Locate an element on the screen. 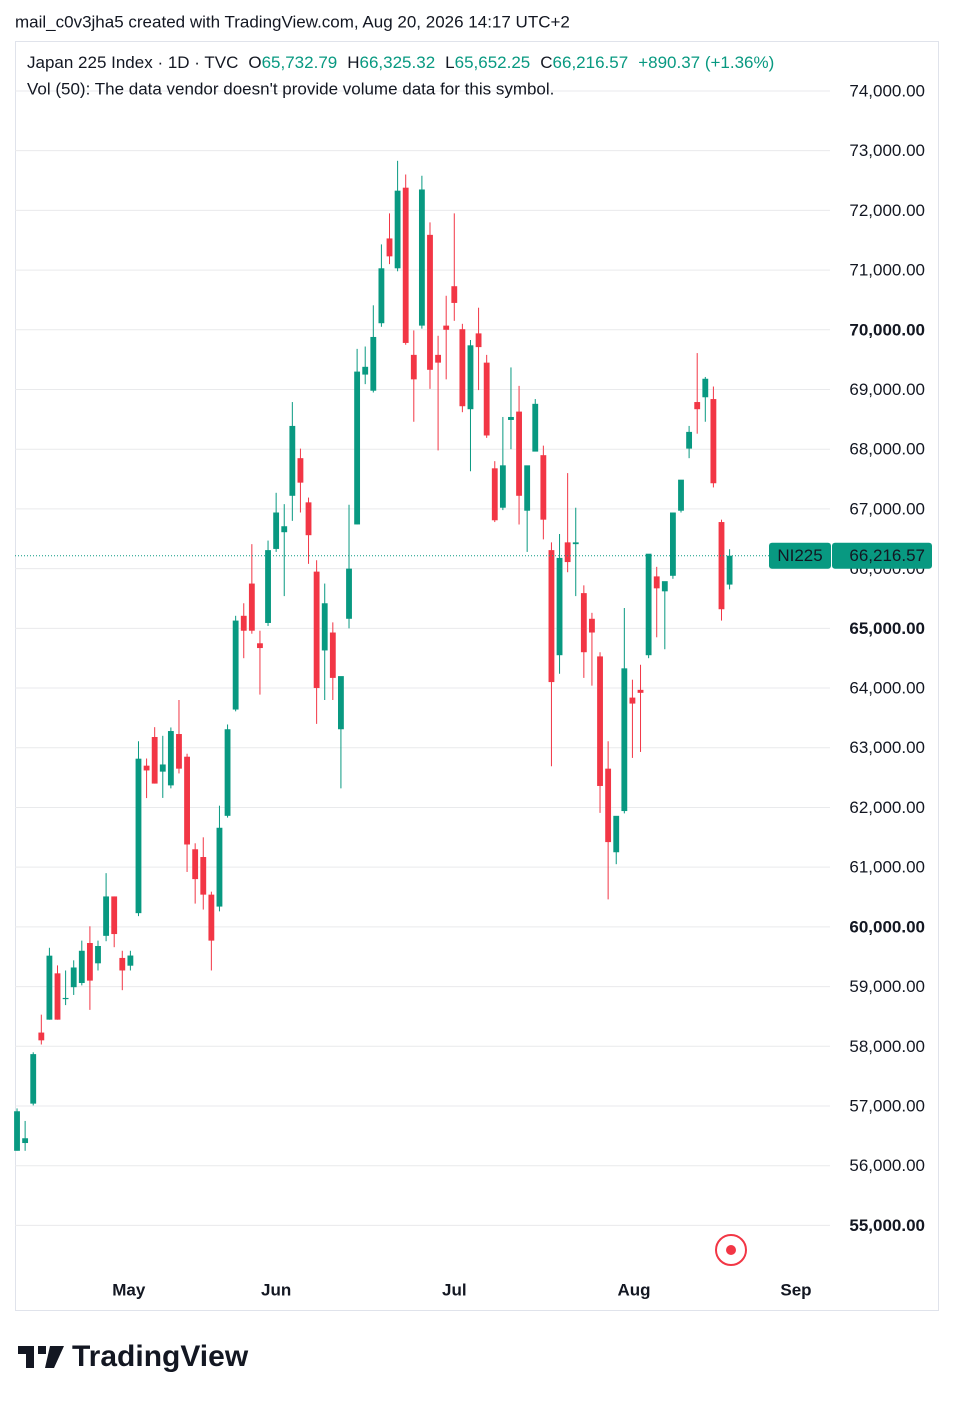 The height and width of the screenshot is (1402, 954). y-tick-label: 72,000.00 is located at coordinates (887, 210).